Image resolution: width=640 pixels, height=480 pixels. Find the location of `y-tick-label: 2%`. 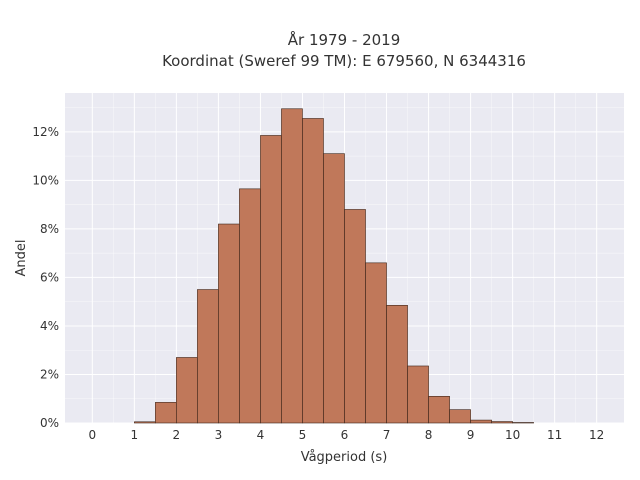

y-tick-label: 2% is located at coordinates (49, 374).